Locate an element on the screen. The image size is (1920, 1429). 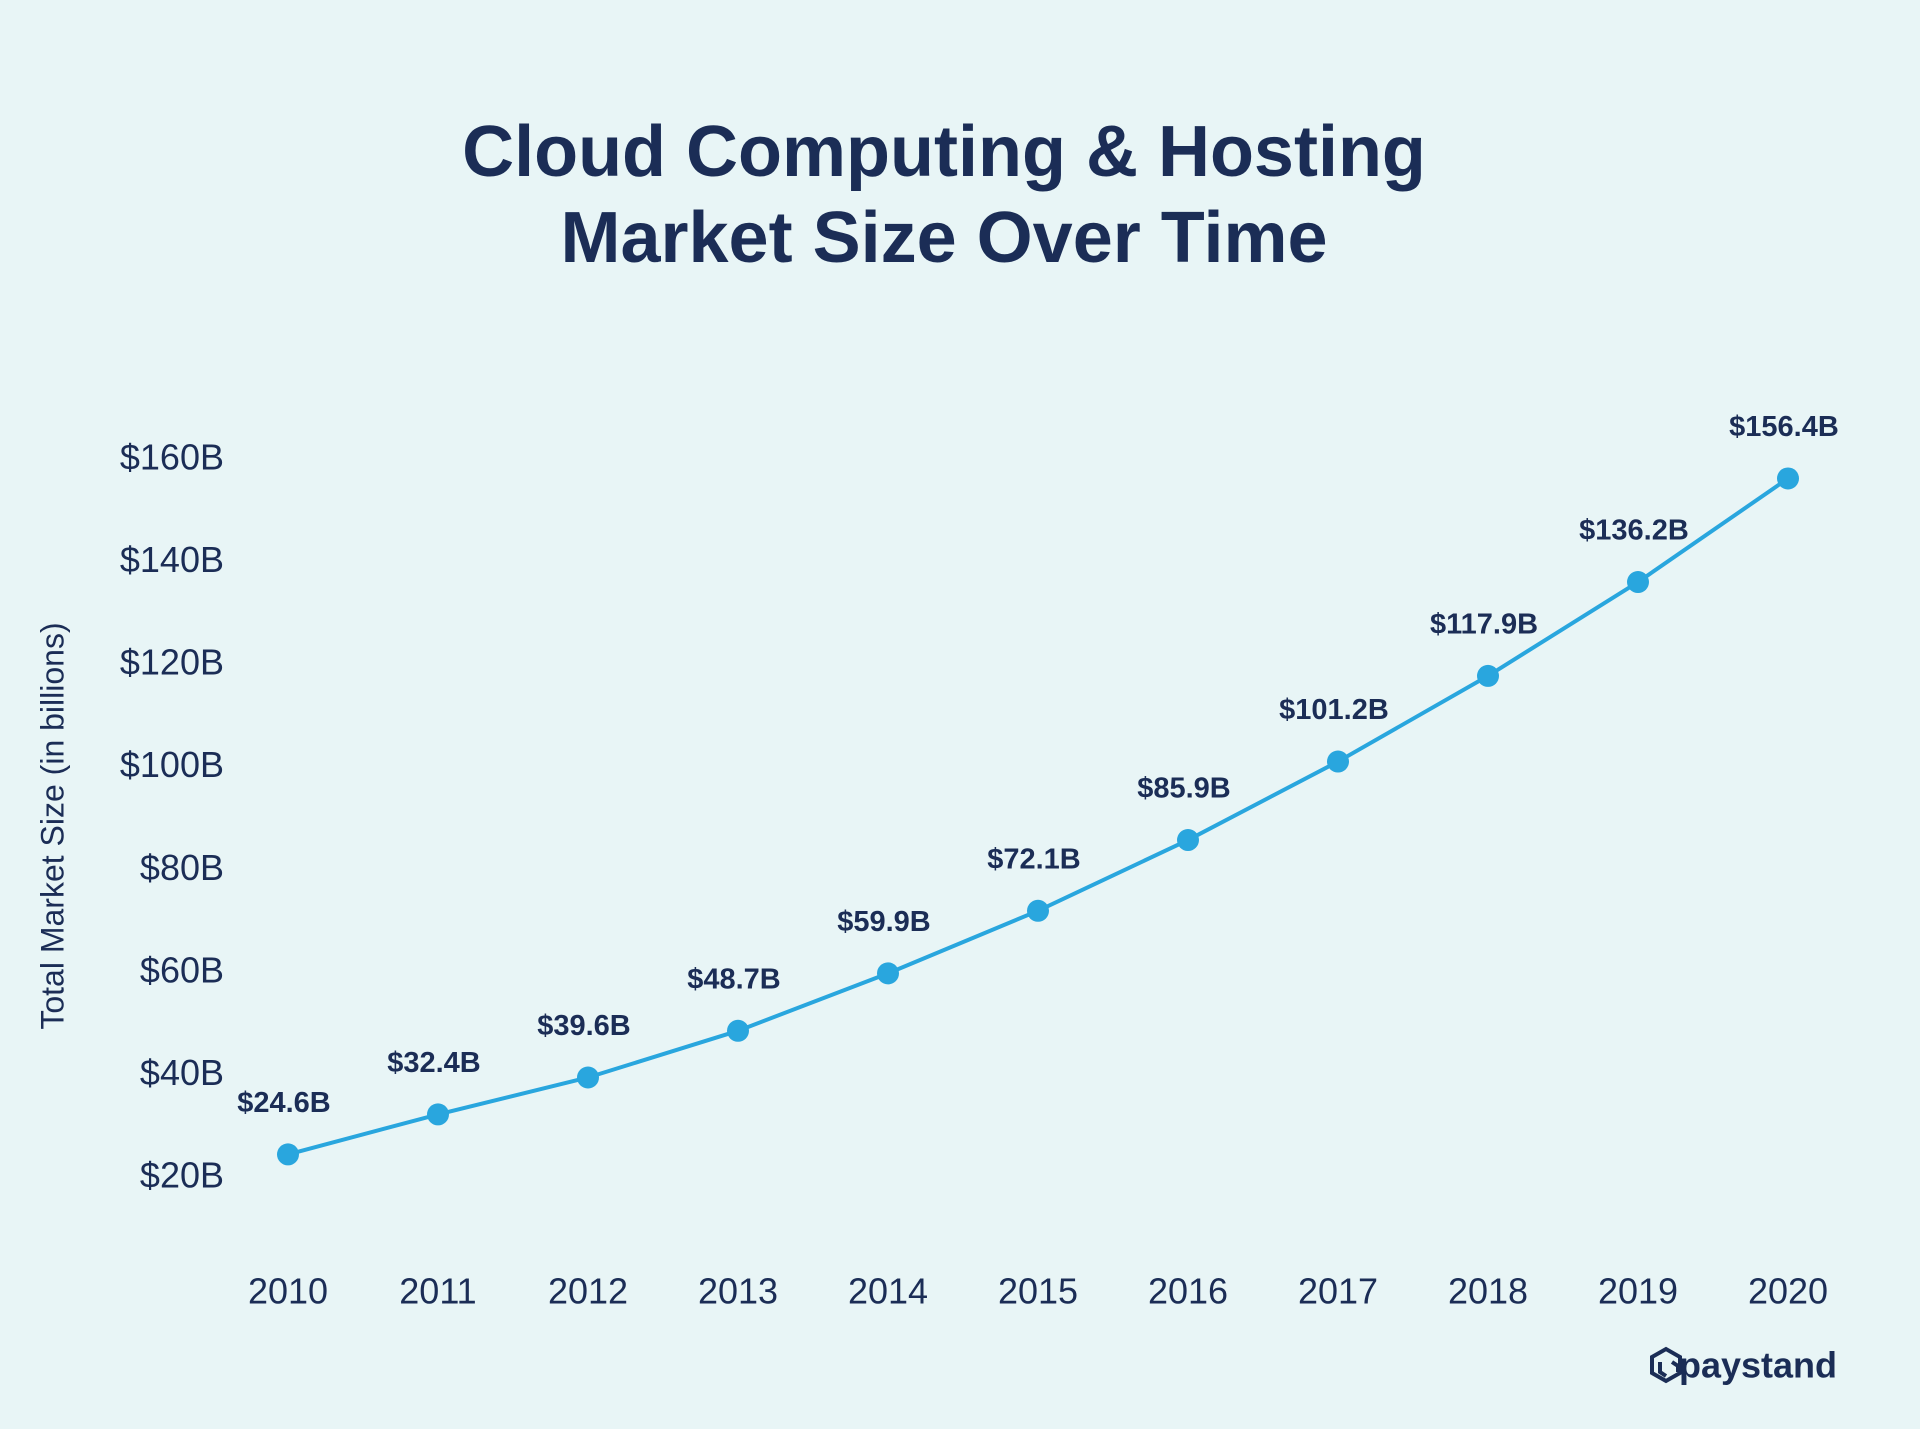
brand-logo: paystand is located at coordinates (1743, 1365).